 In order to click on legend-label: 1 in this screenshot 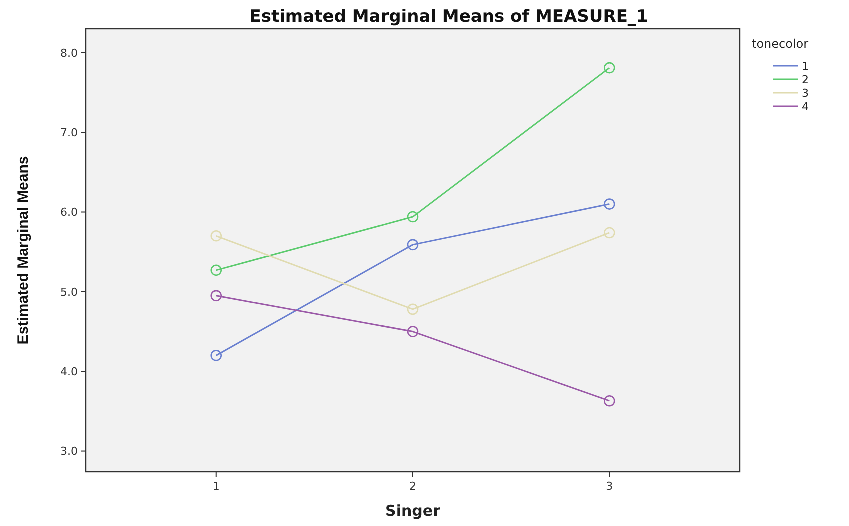, I will do `click(805, 66)`.